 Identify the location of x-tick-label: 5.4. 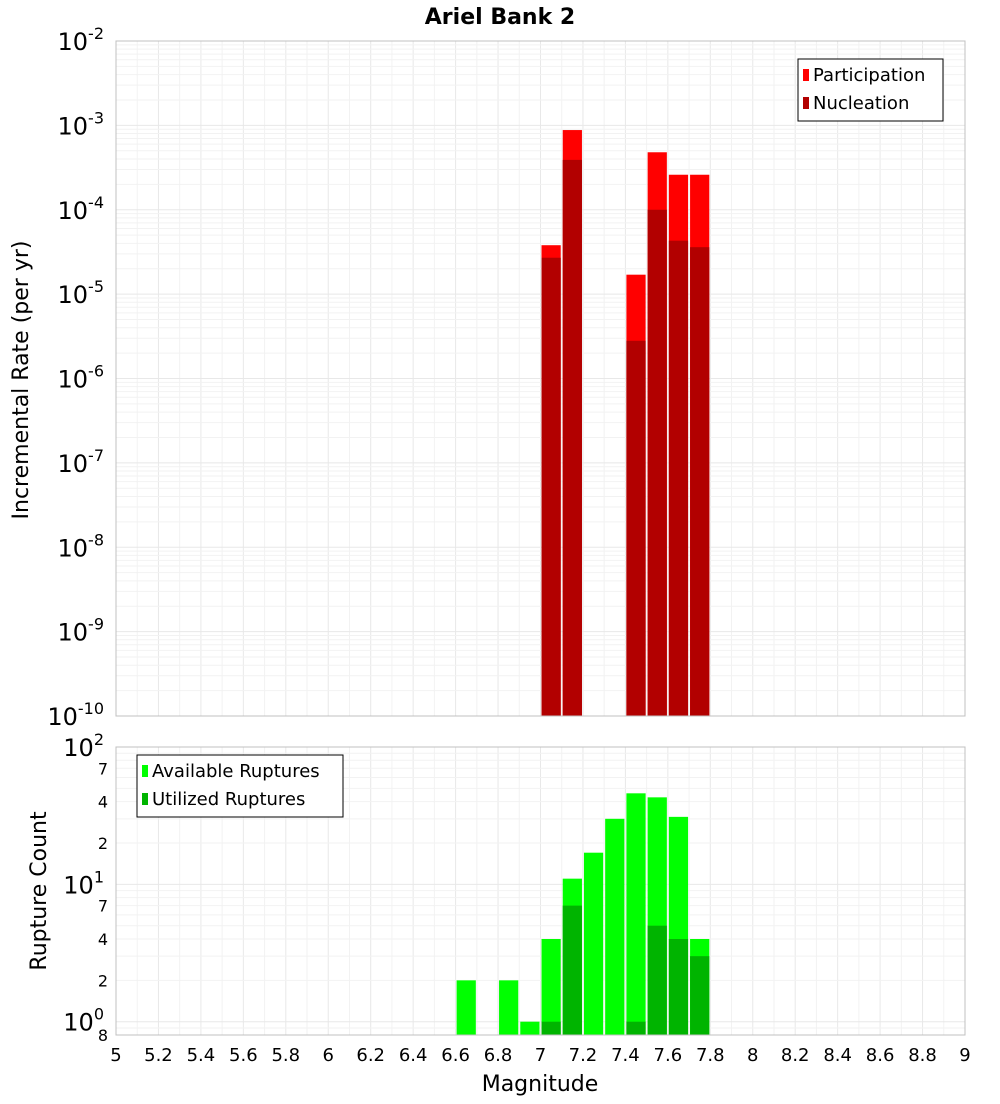
(201, 1055).